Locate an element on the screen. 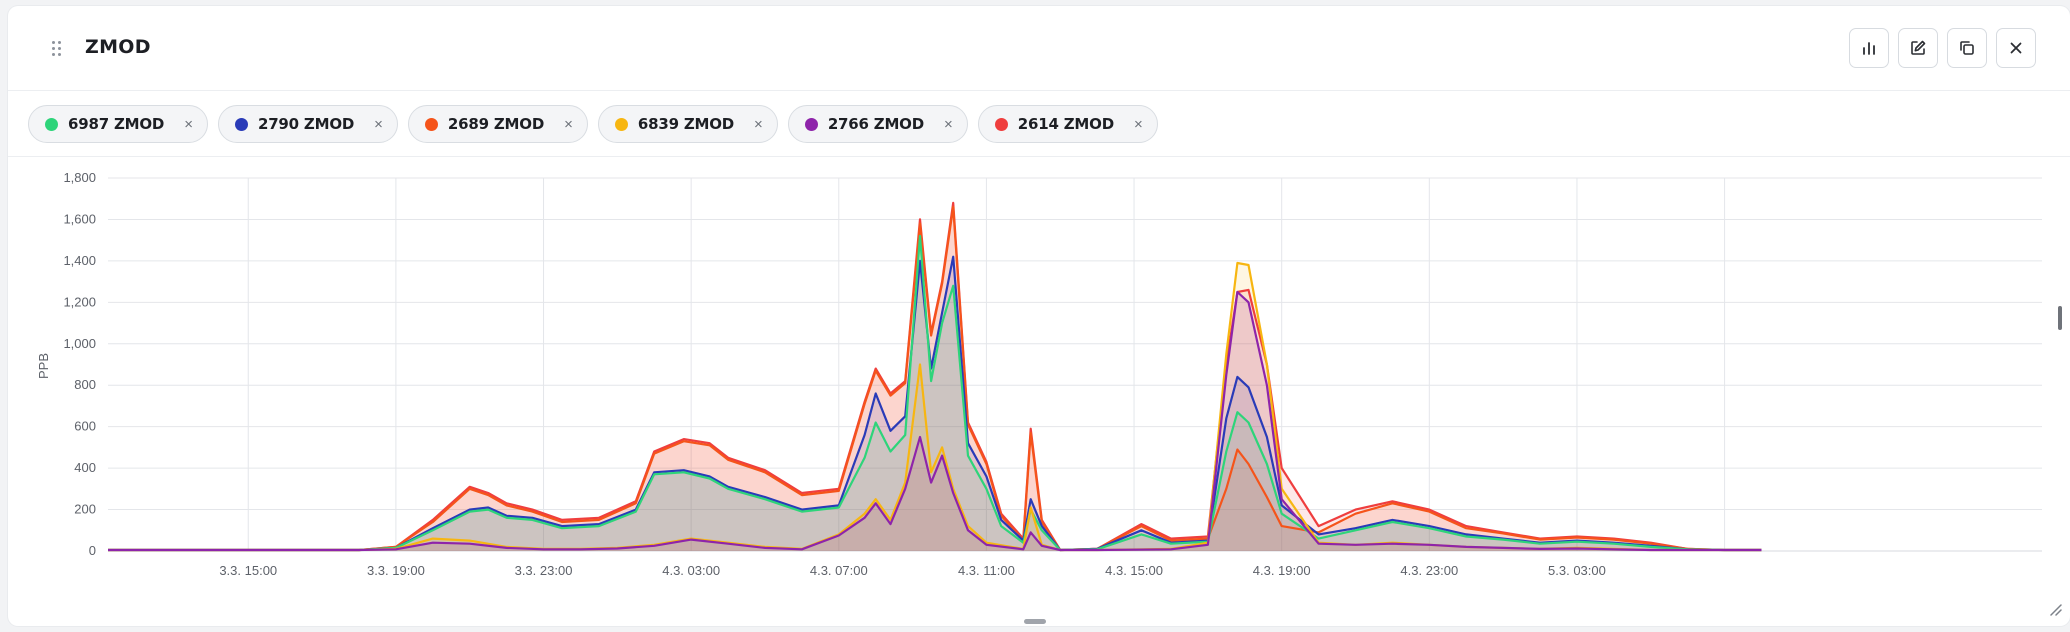  copy-icon is located at coordinates (1967, 48).